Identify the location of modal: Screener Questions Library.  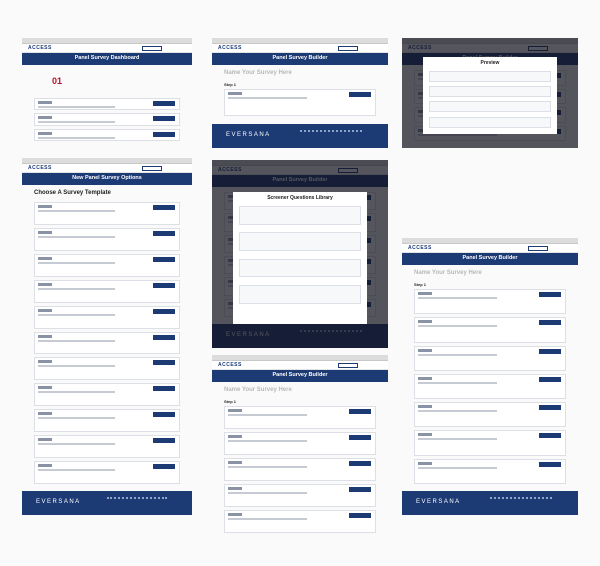
(300, 257).